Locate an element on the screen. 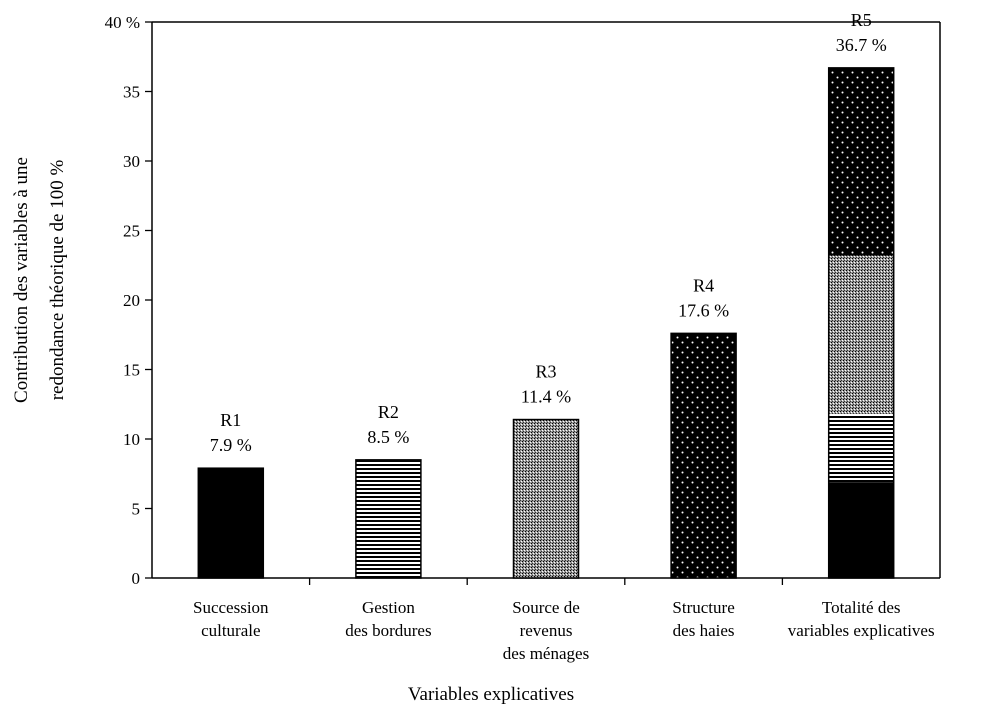  bar-outline is located at coordinates (861, 323).